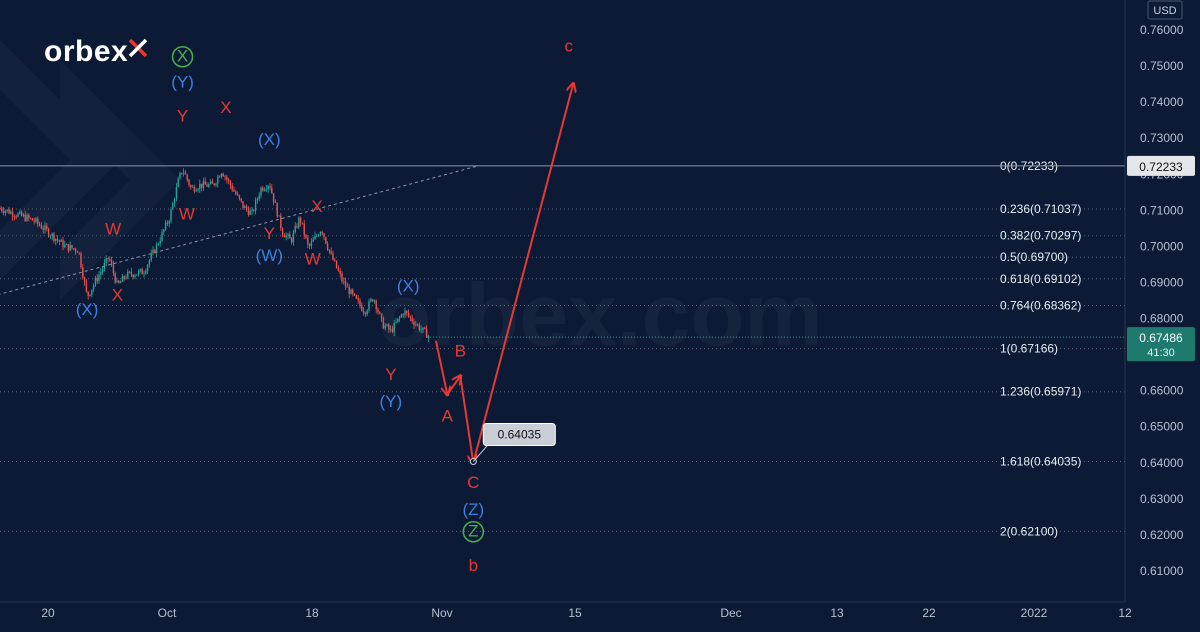 The image size is (1200, 632). I want to click on price-tick-label: 0.74000, so click(1162, 102).